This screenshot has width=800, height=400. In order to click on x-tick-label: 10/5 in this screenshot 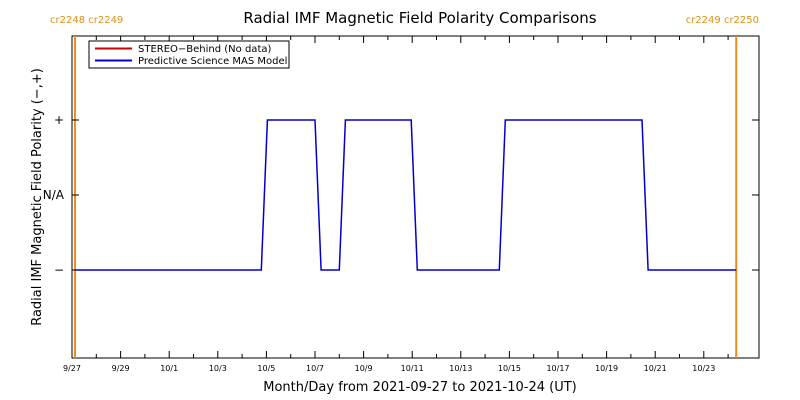, I will do `click(266, 368)`.